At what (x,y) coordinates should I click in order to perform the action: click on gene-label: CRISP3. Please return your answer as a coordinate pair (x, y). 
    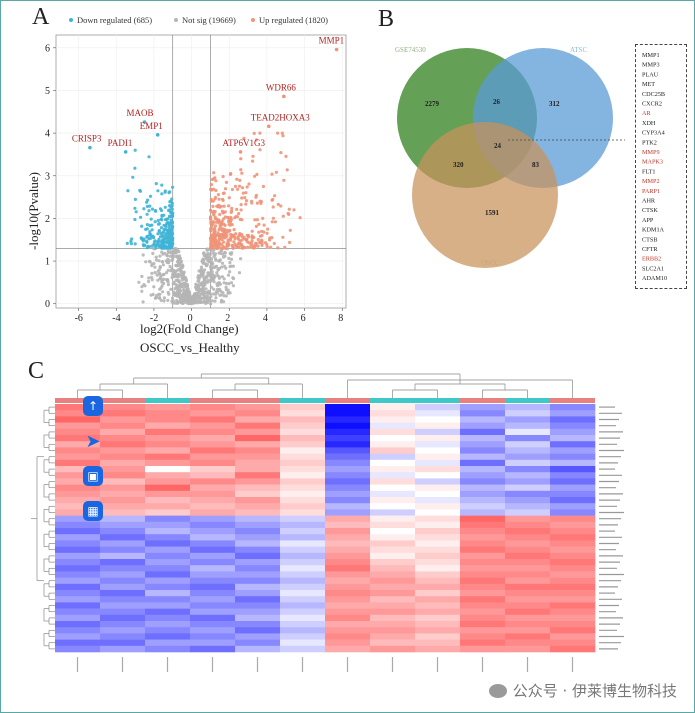
    Looking at the image, I should click on (87, 139).